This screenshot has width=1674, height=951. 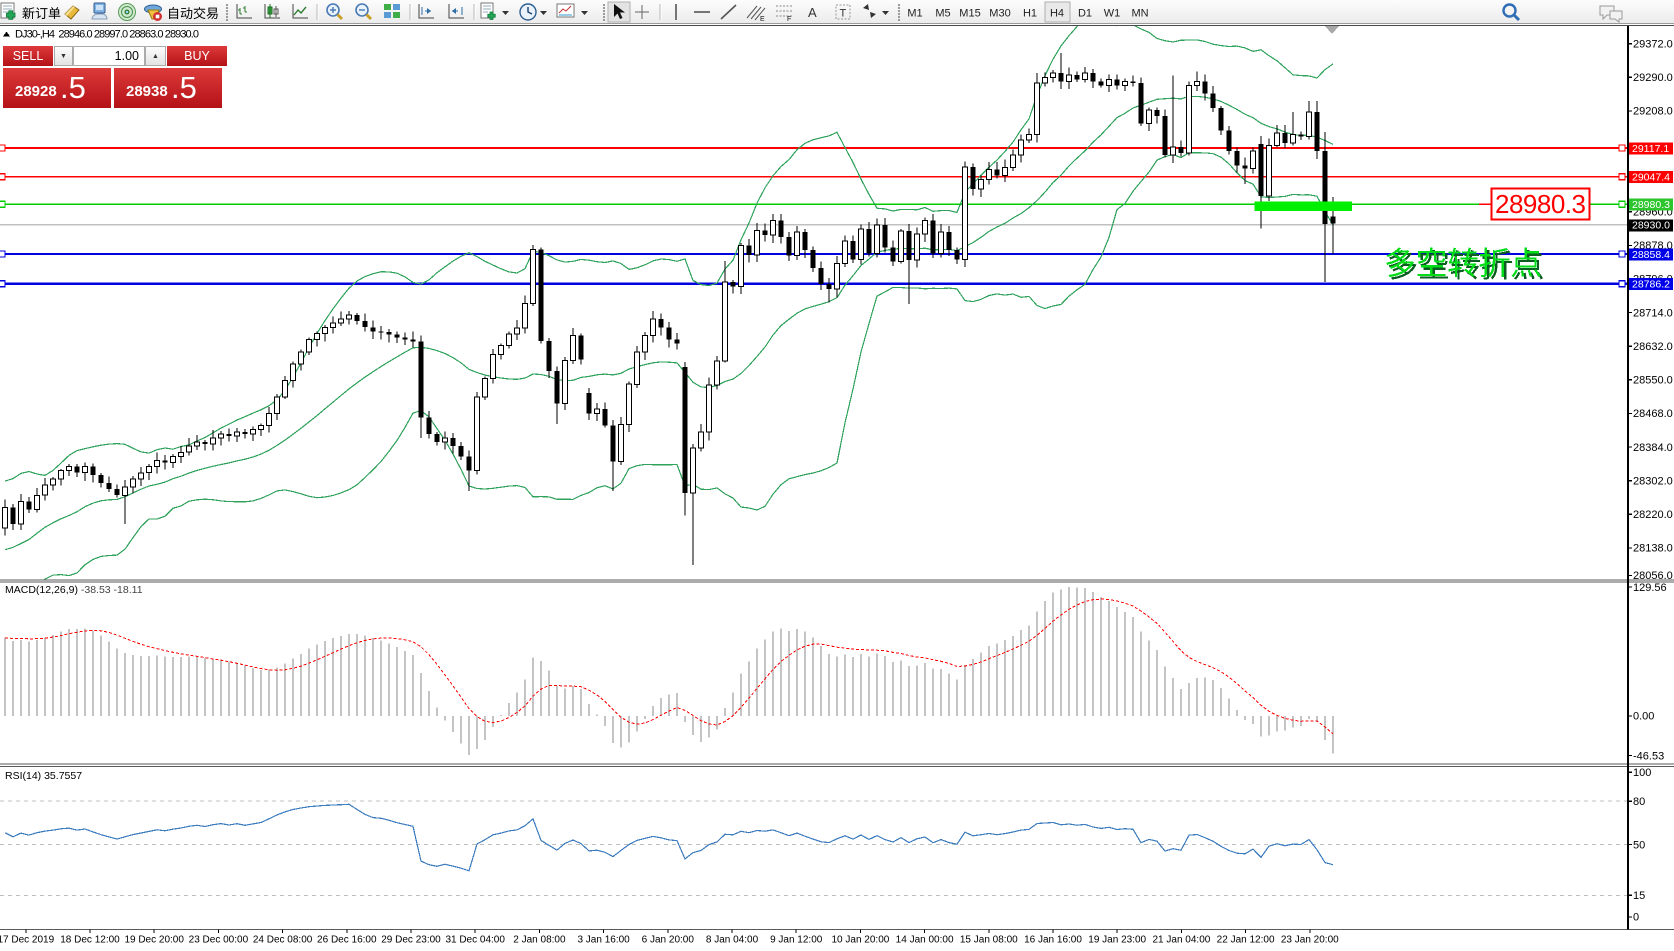 What do you see at coordinates (1246, 940) in the screenshot?
I see `svg-text: 22 Jan 12:00` at bounding box center [1246, 940].